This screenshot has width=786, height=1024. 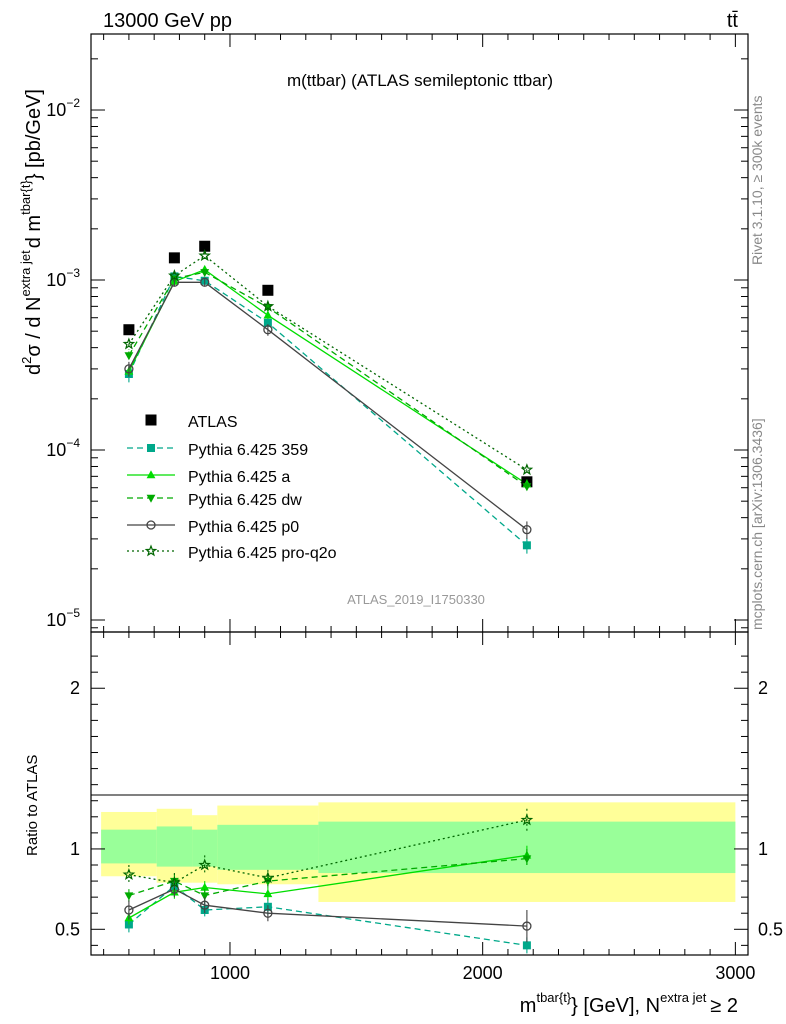 I want to click on legend-label-atlas: ATLAS, so click(x=213, y=422).